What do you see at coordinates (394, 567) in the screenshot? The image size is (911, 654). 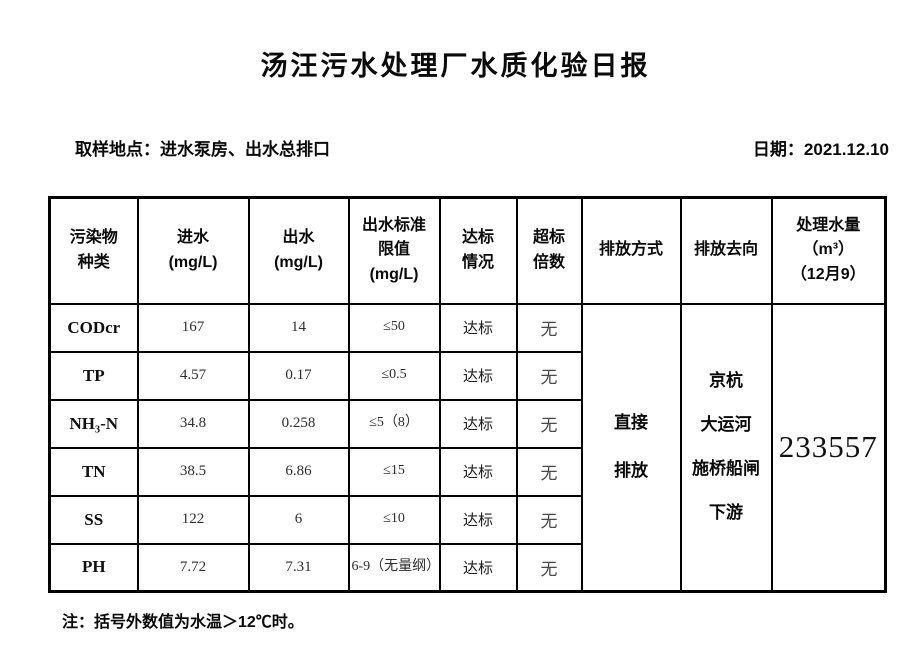 I see `limit-value: 6-9（无量纲）` at bounding box center [394, 567].